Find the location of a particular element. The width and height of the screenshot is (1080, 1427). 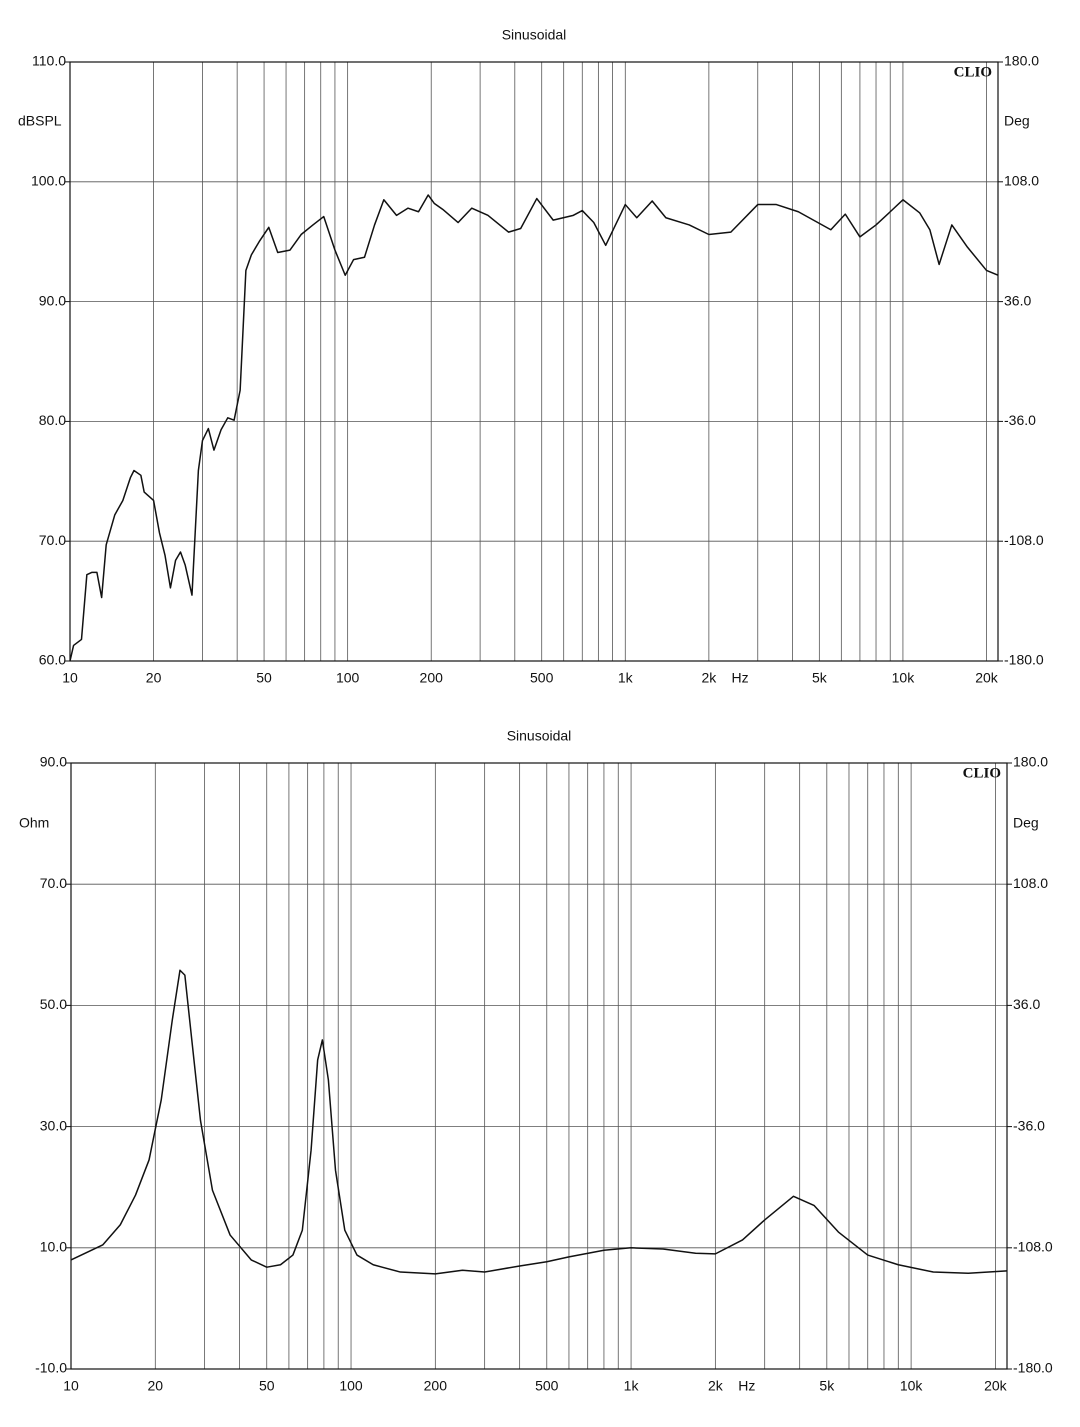

y-axis-label: dBSPL is located at coordinates (40, 121).